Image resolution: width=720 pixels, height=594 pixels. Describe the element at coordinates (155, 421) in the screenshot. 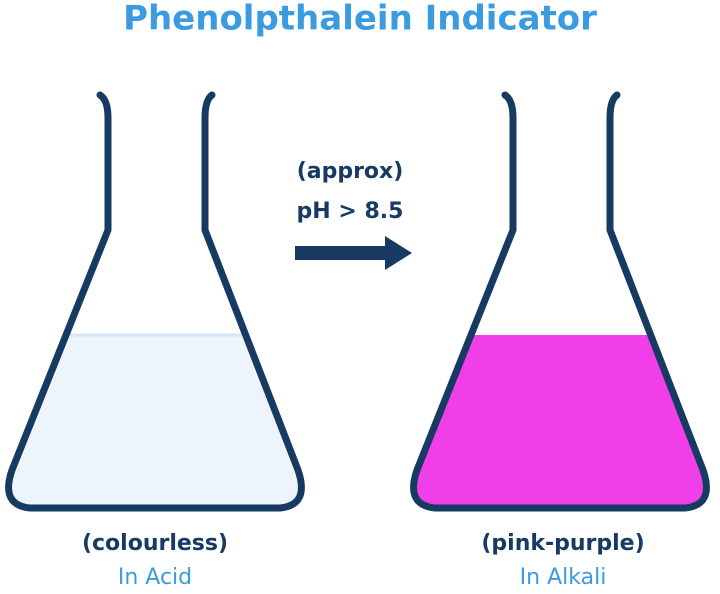

I see `liquid-colourless` at that location.